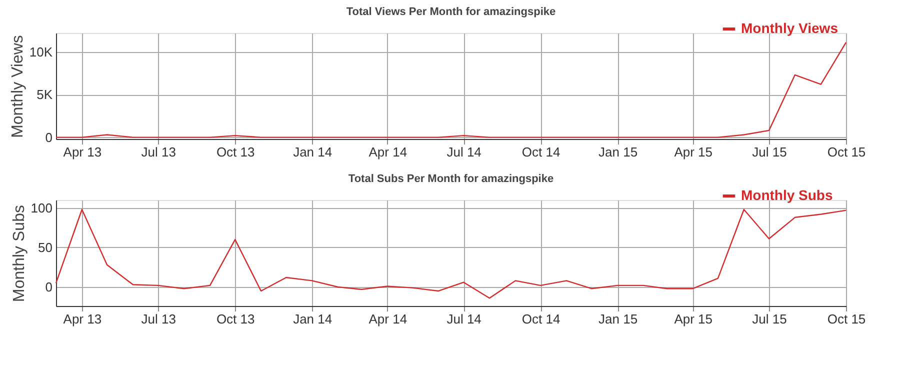 Image resolution: width=901 pixels, height=376 pixels. What do you see at coordinates (789, 28) in the screenshot?
I see `legend-label: Monthly Views` at bounding box center [789, 28].